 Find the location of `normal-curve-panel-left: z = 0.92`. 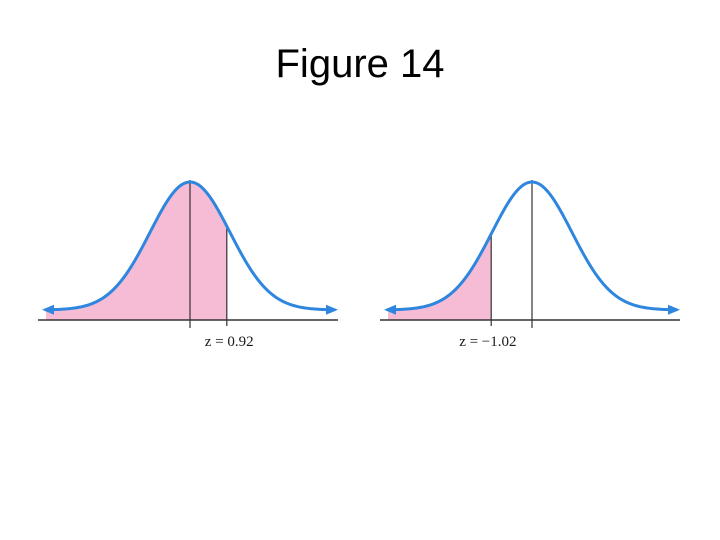

normal-curve-panel-left: z = 0.92 is located at coordinates (188, 265).